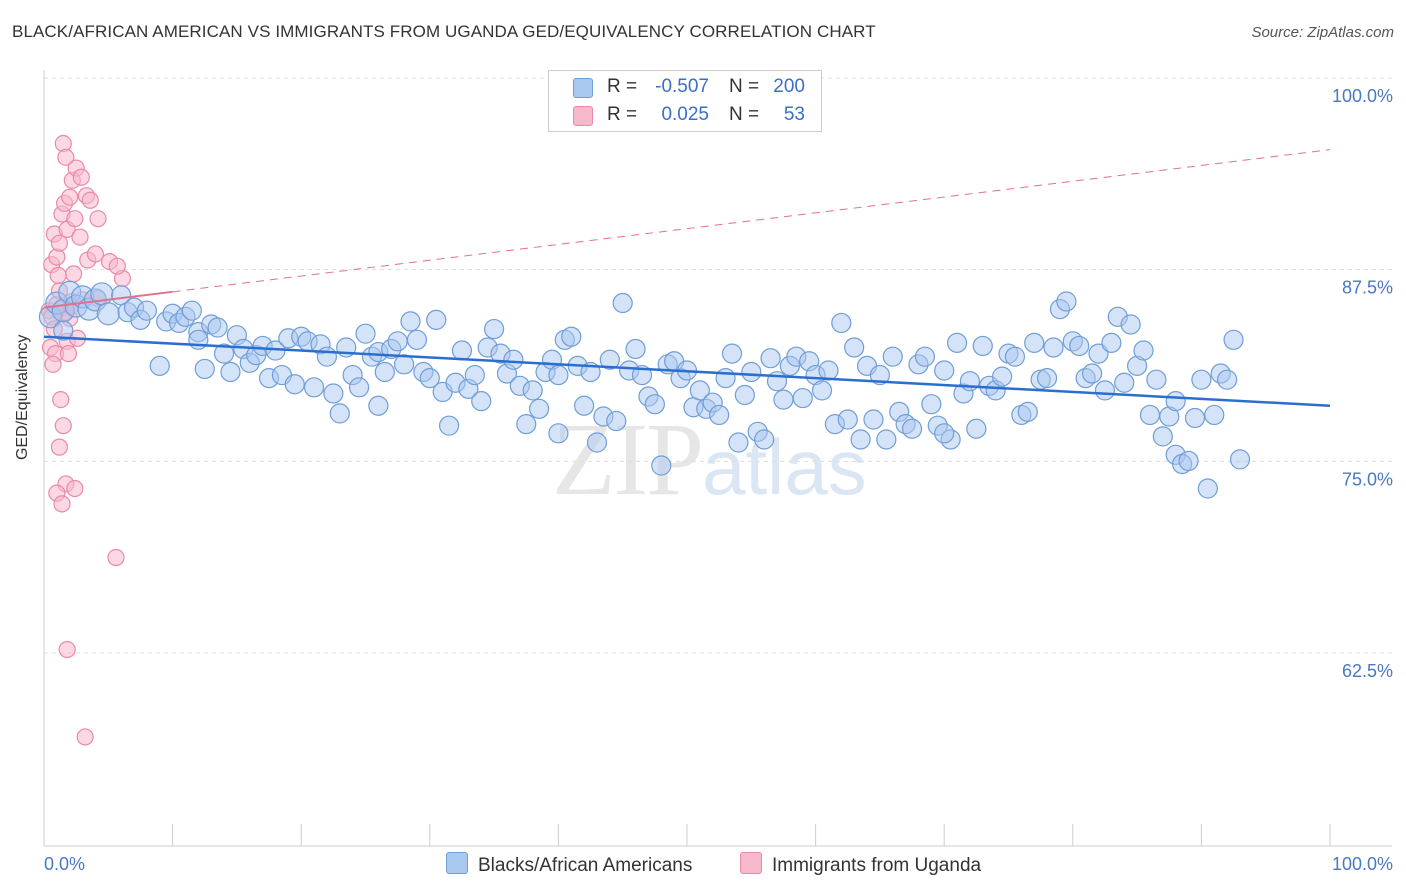 Image resolution: width=1406 pixels, height=892 pixels. I want to click on legend-row-blacks: R = -0.507 N = 200, so click(685, 87).